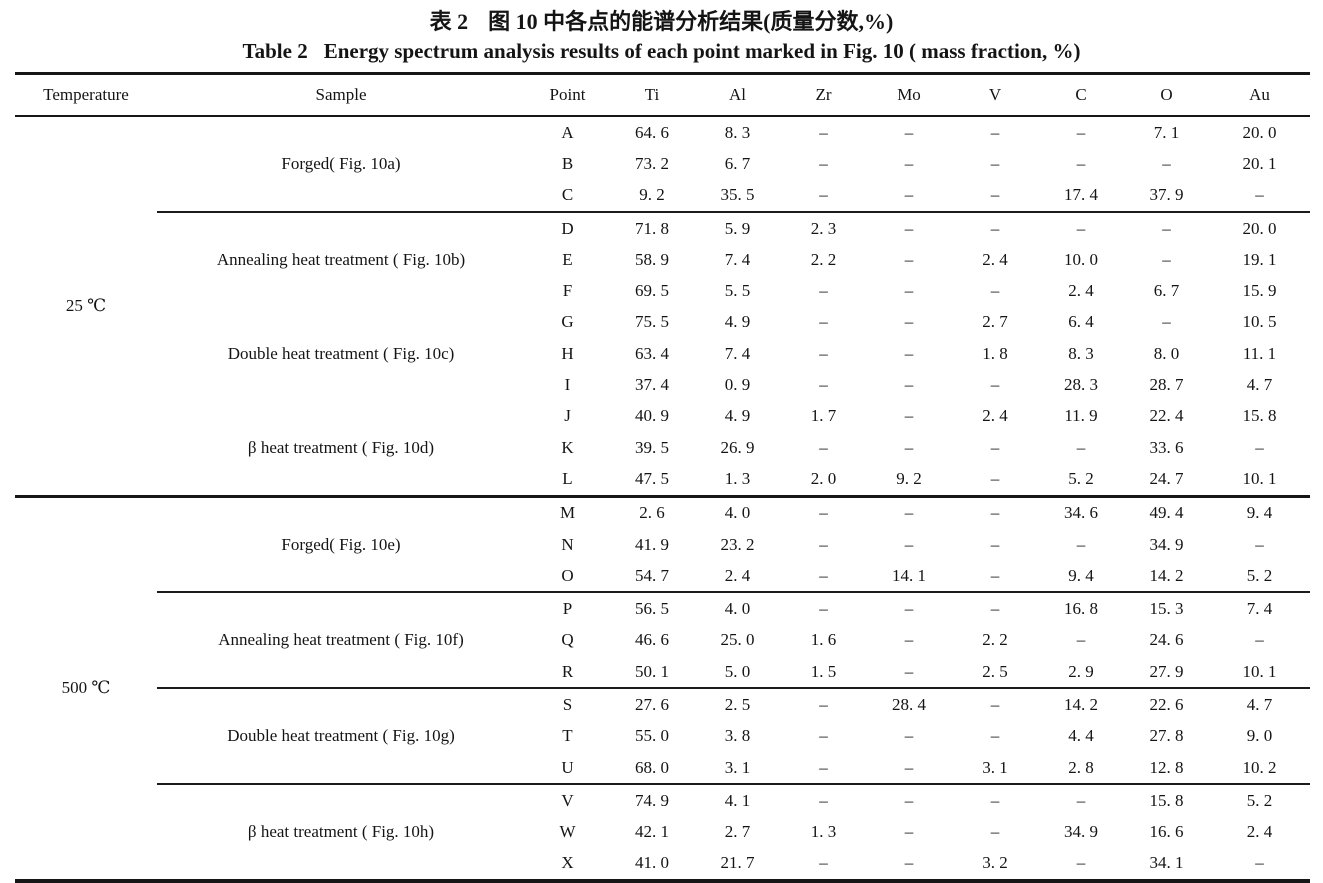  Describe the element at coordinates (662, 353) in the screenshot. I see `table-row-point-h: H 63. 4 7. 4 – – 1. 8 8. 3 8. 0 11. 1` at that location.